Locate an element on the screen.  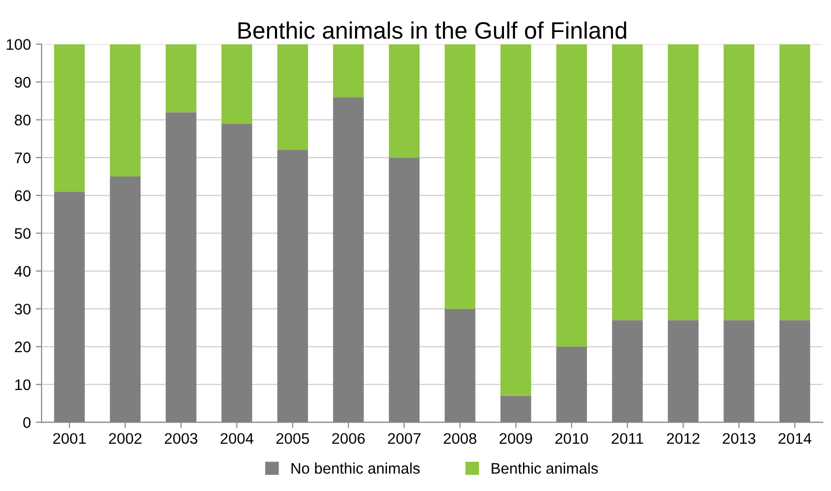
x-tick-label: 2004 is located at coordinates (237, 438).